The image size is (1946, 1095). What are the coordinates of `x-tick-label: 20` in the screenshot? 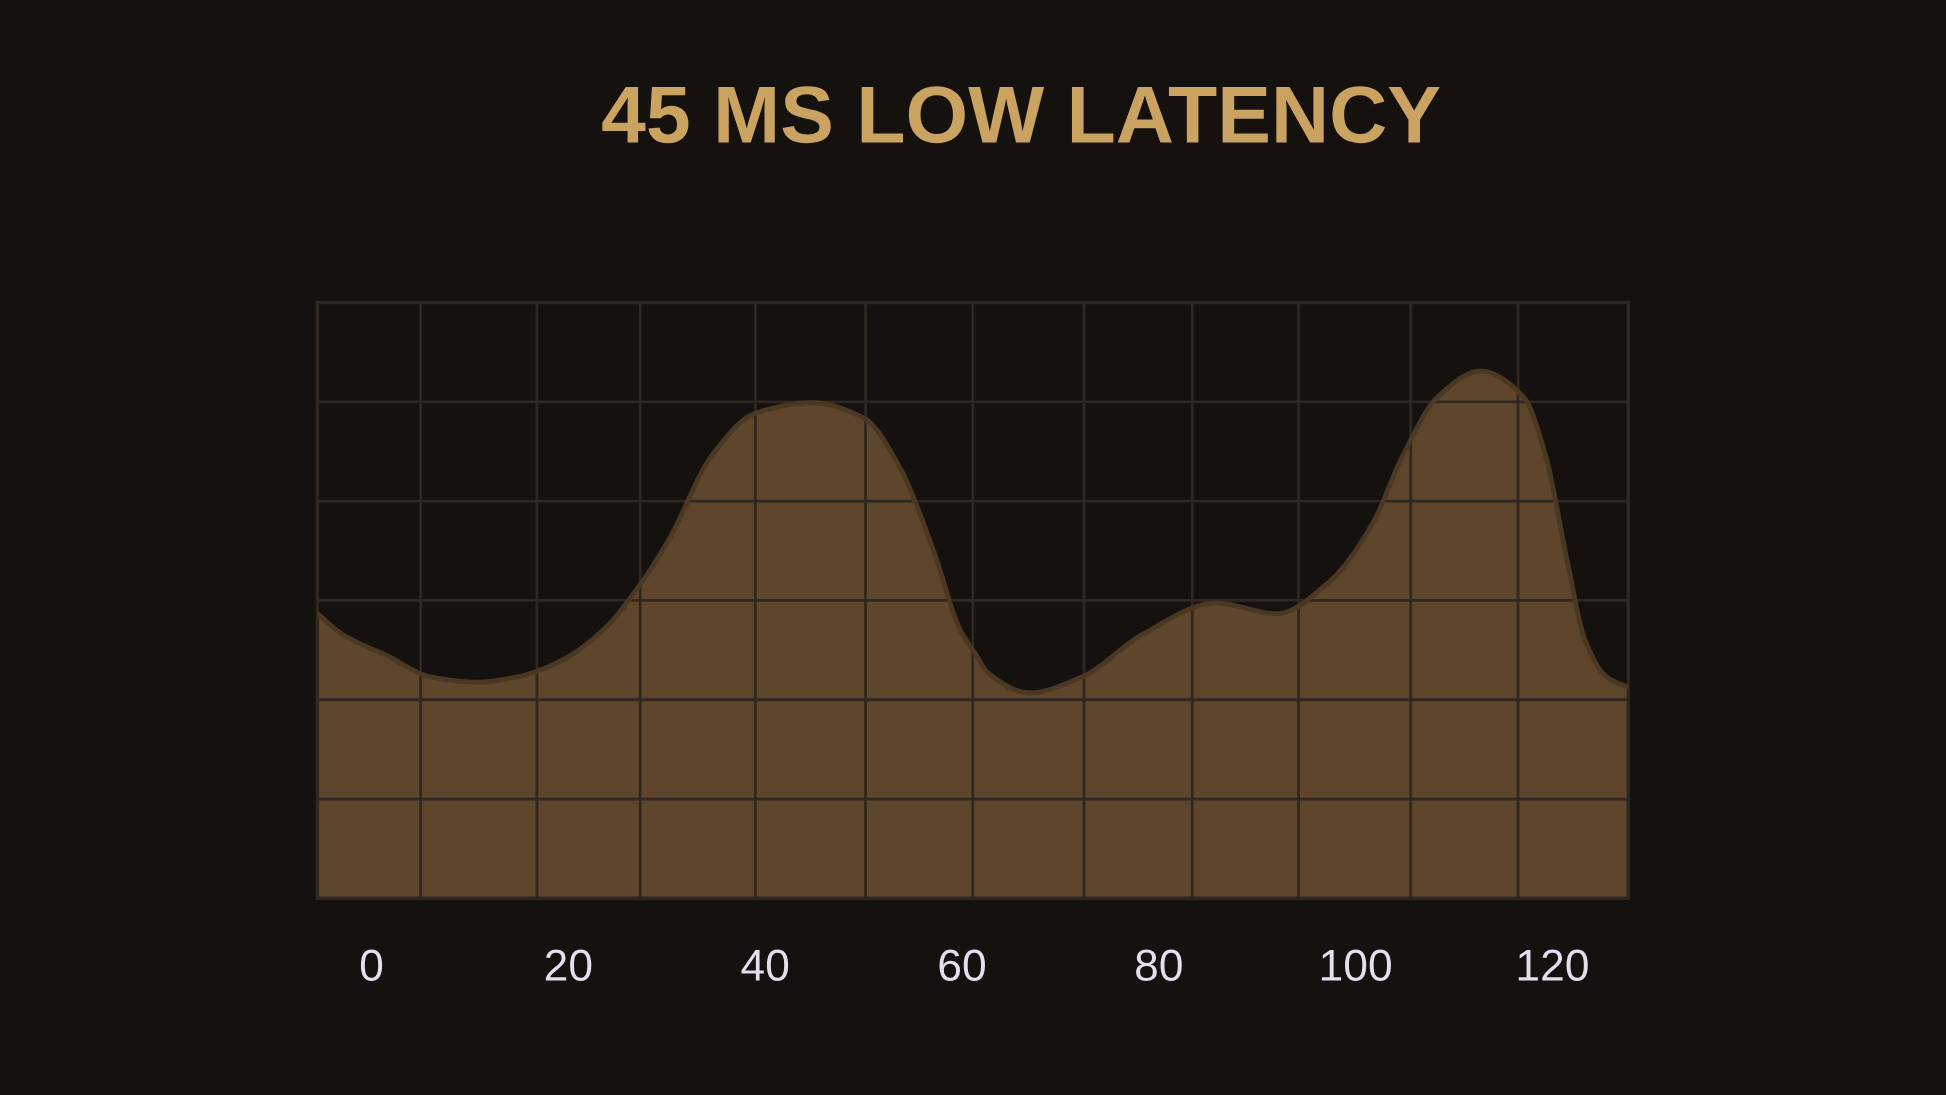 It's located at (568, 965).